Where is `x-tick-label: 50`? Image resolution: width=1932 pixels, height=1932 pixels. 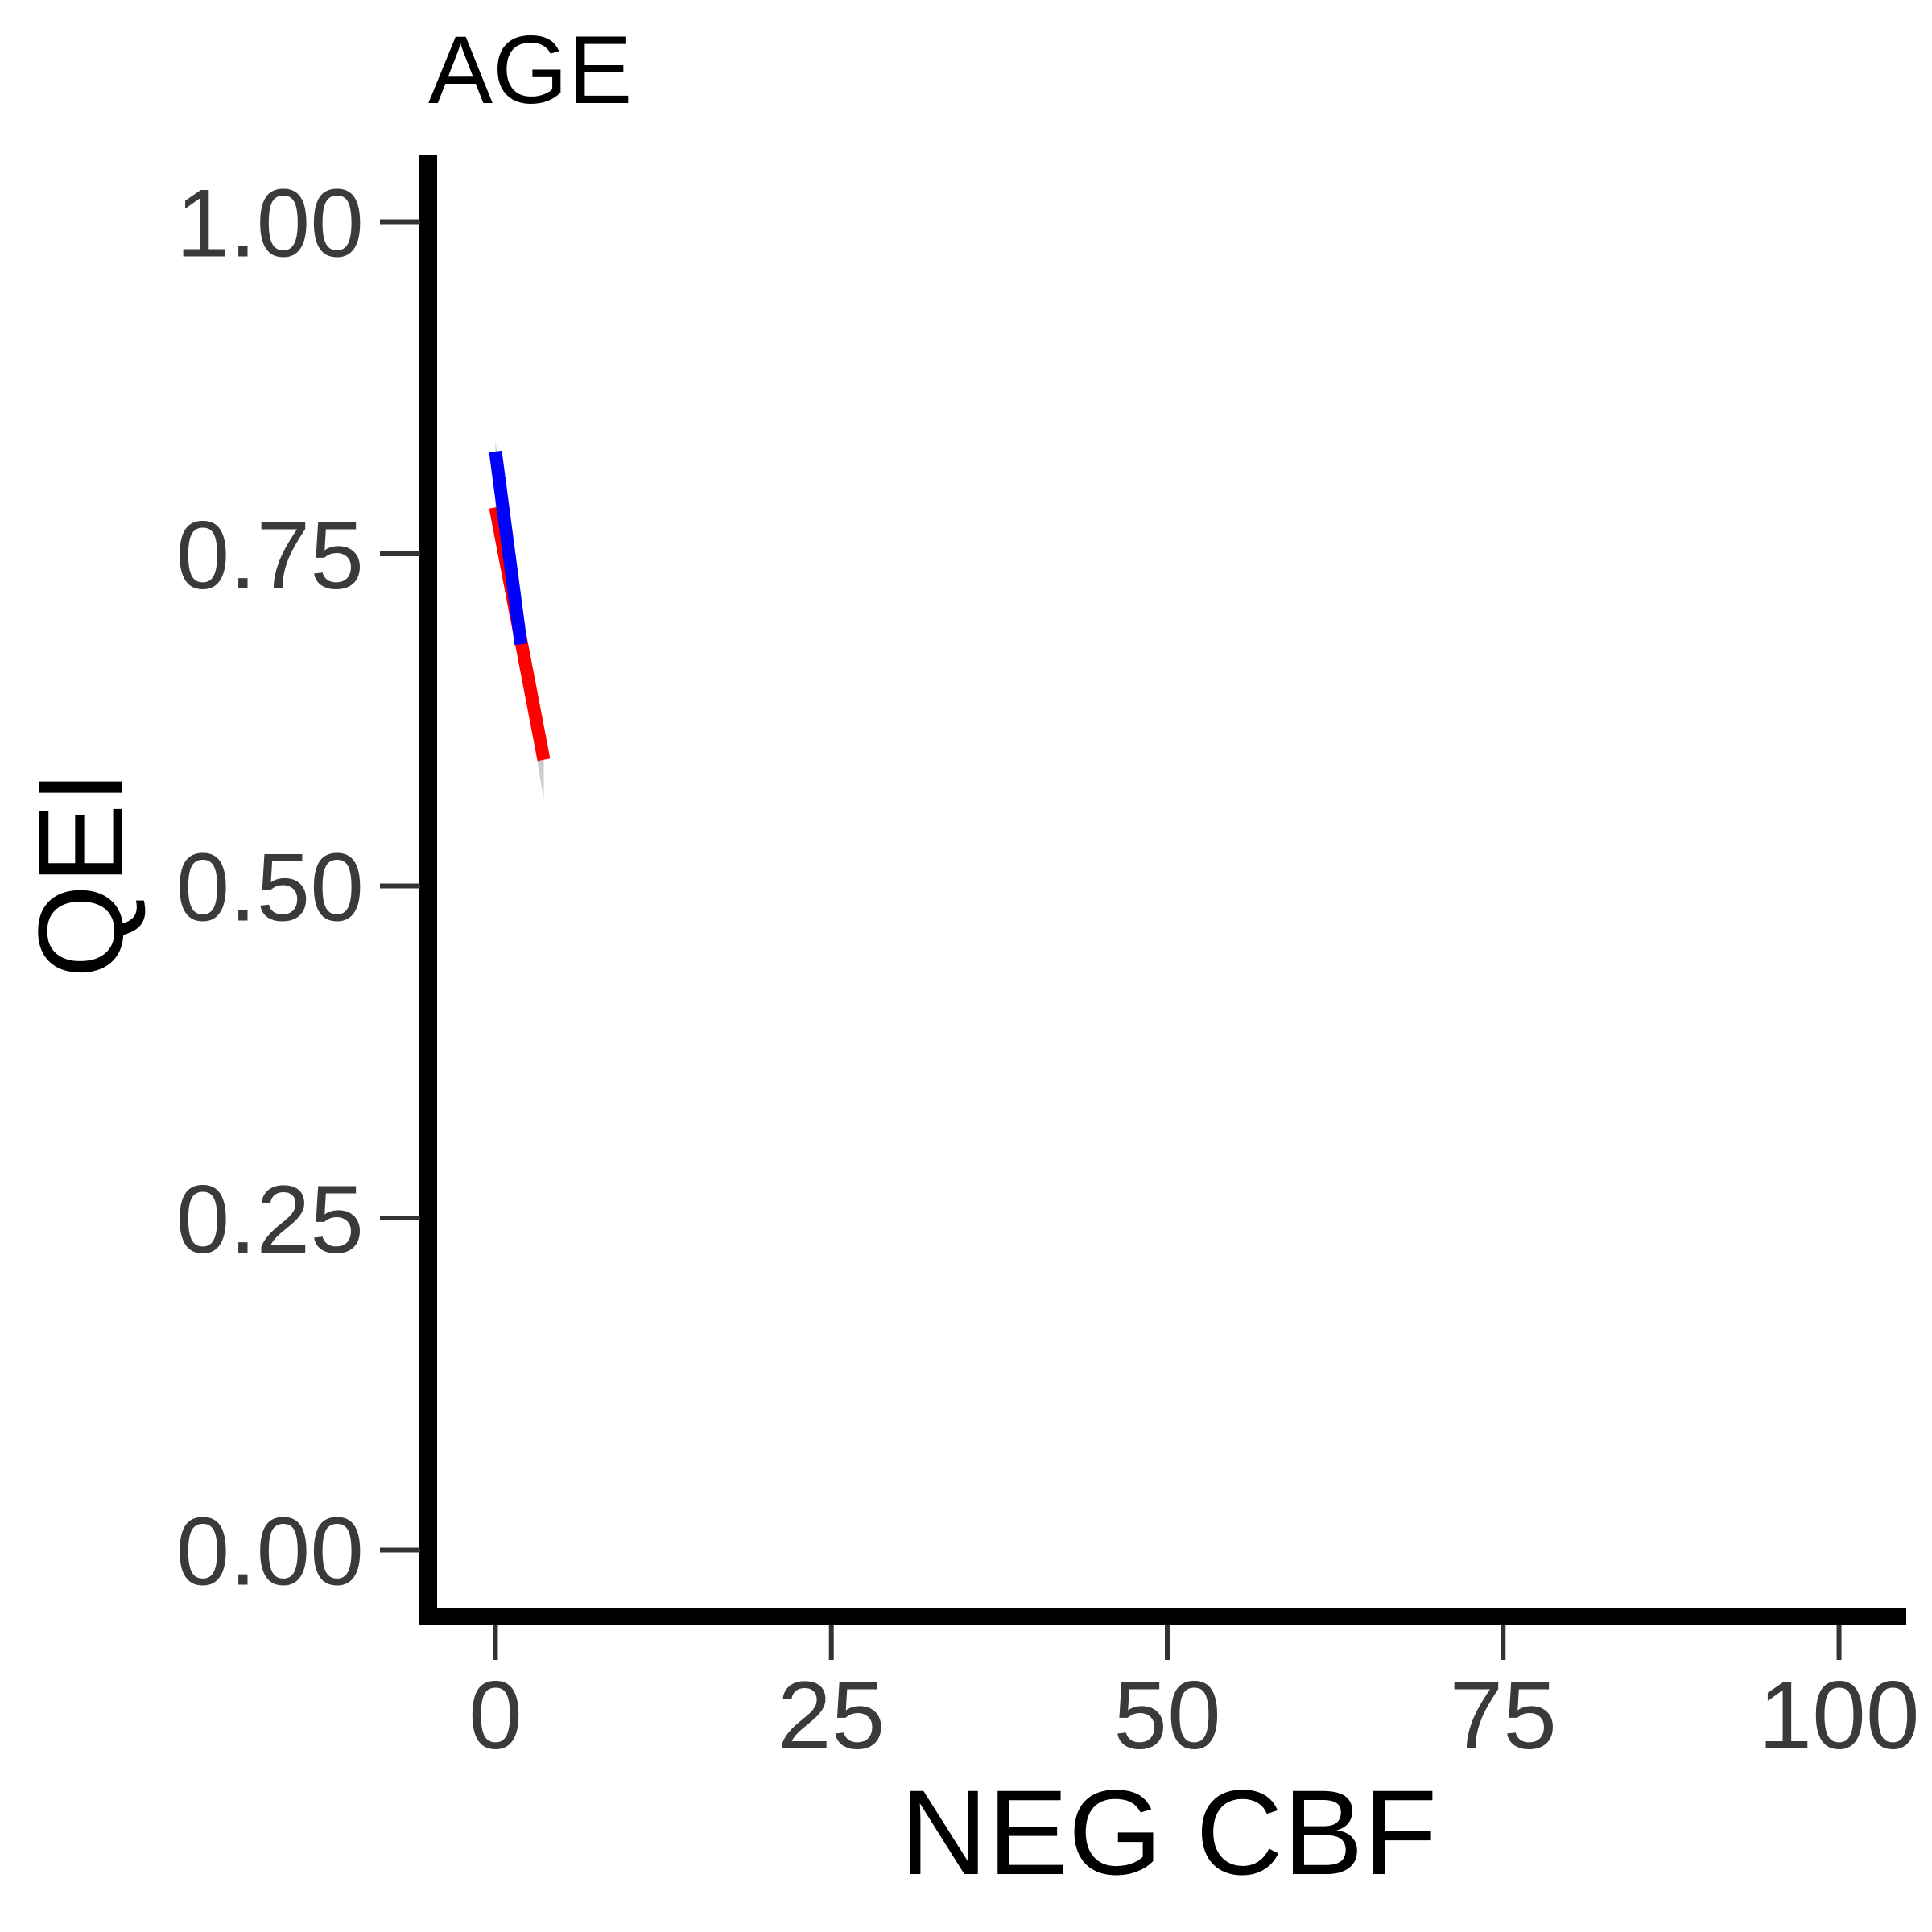
x-tick-label: 50 is located at coordinates (1166, 1715).